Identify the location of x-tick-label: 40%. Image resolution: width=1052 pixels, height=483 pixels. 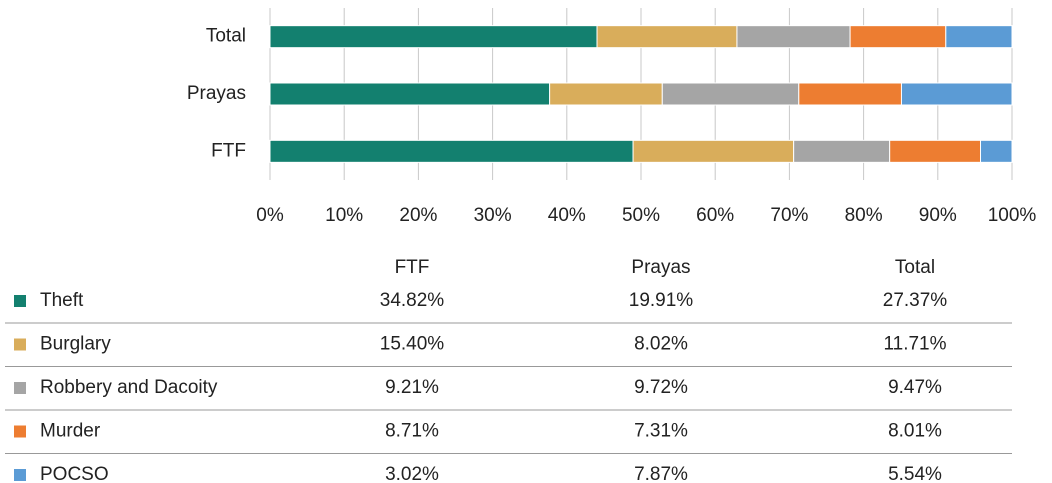
(567, 215).